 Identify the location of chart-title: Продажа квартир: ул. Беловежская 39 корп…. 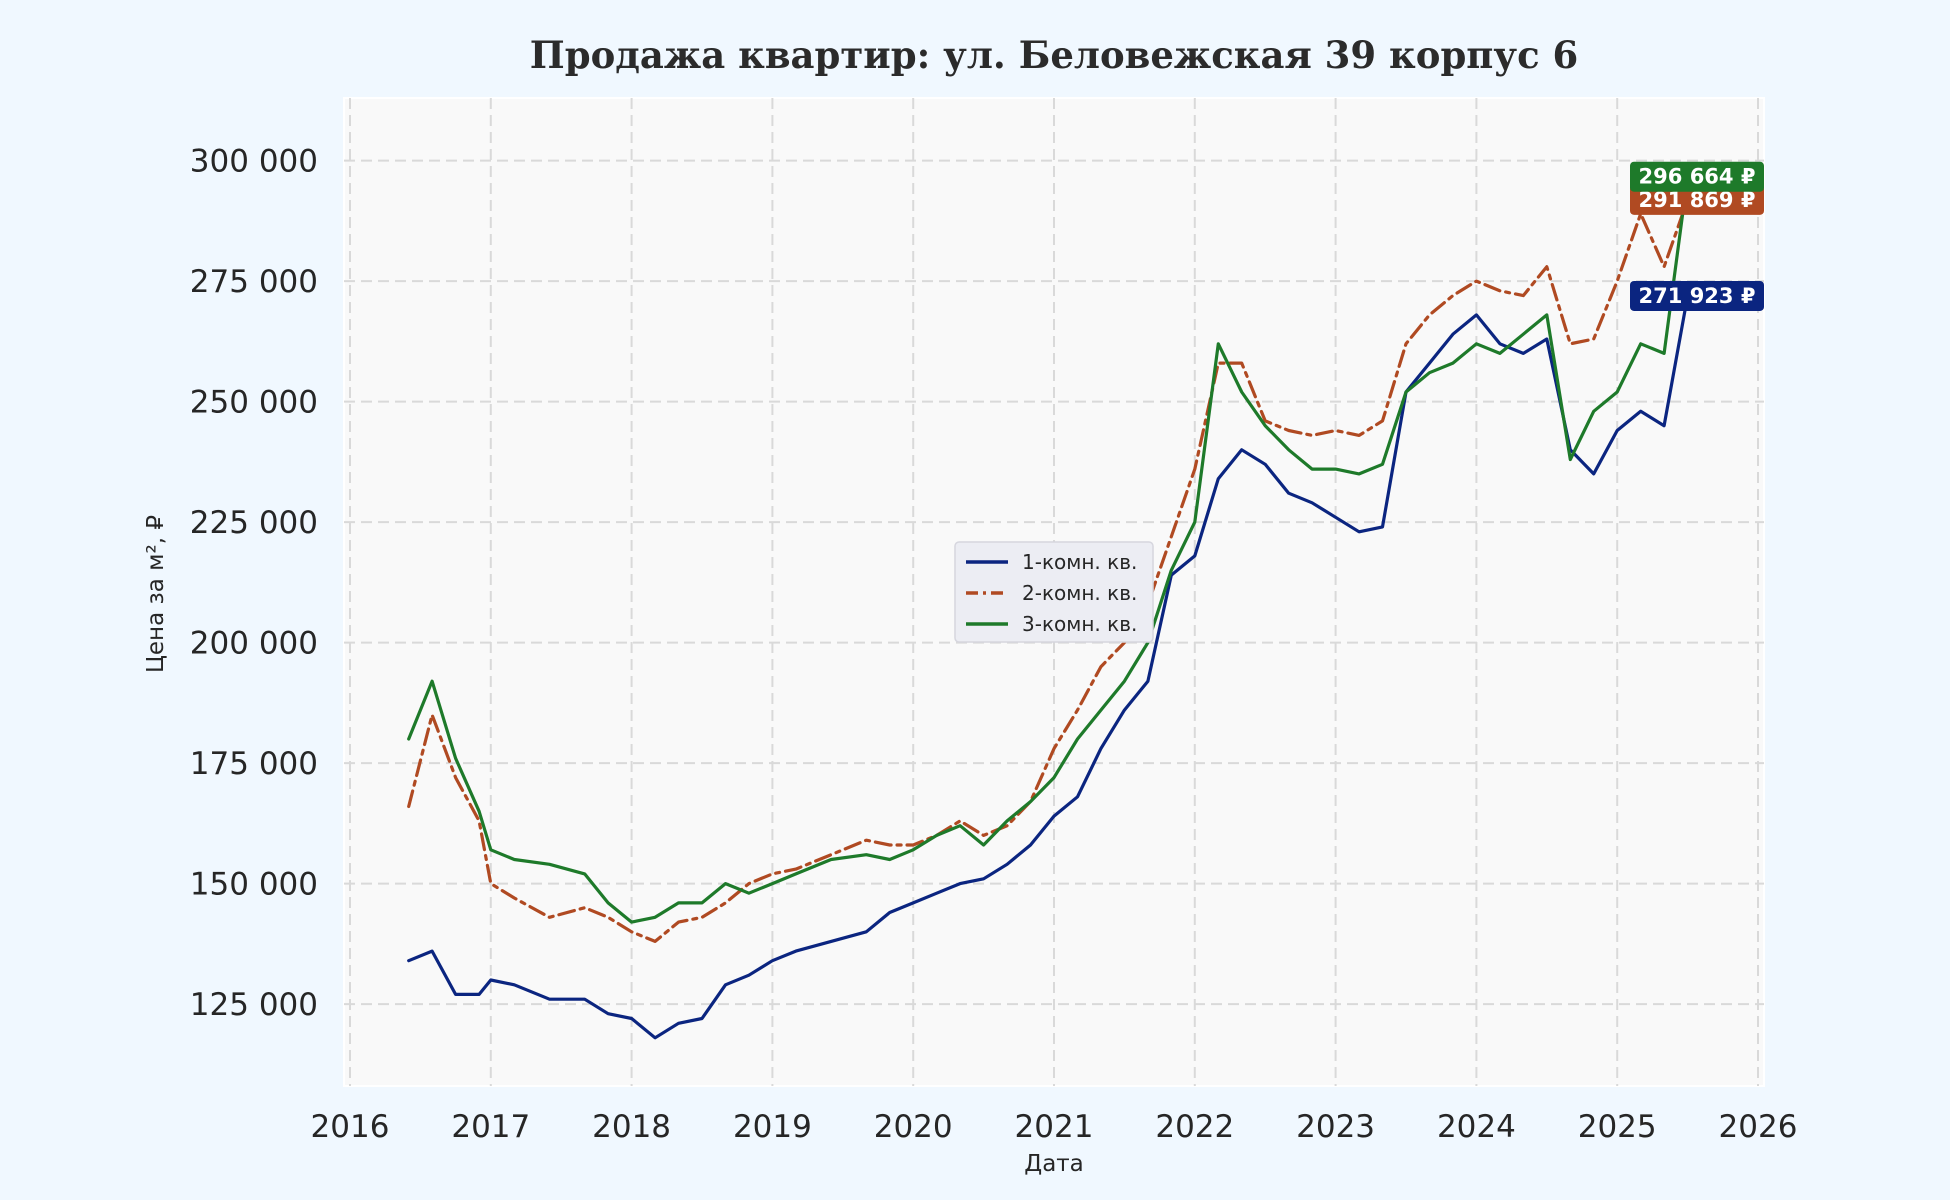
(1054, 55).